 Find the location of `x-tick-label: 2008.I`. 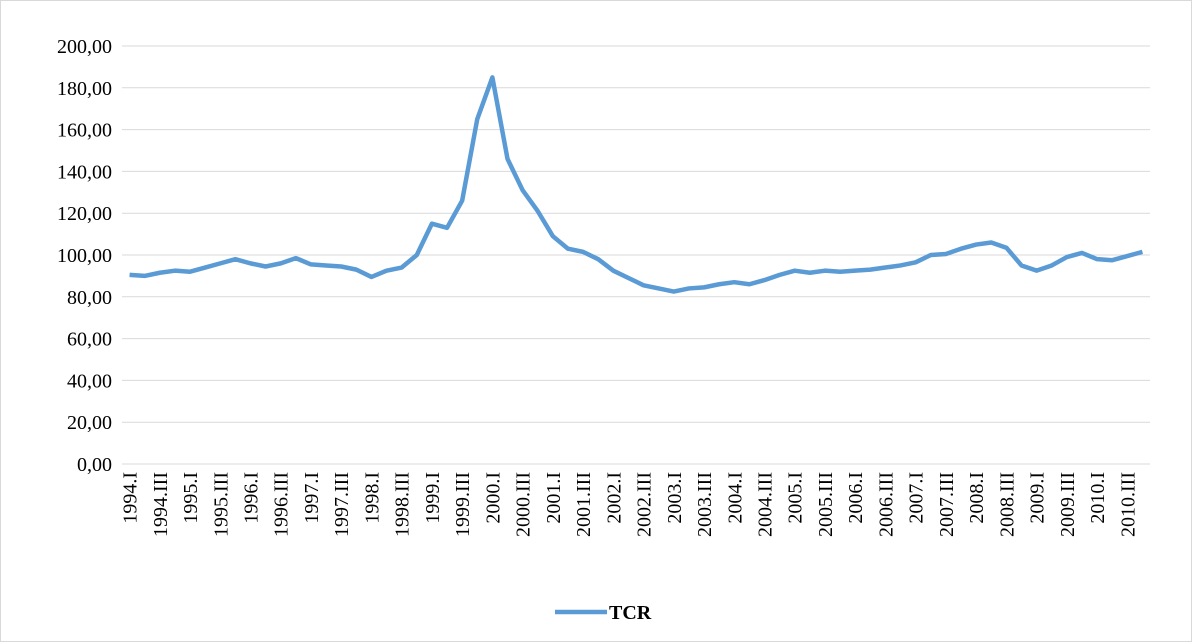

x-tick-label: 2008.I is located at coordinates (977, 498).